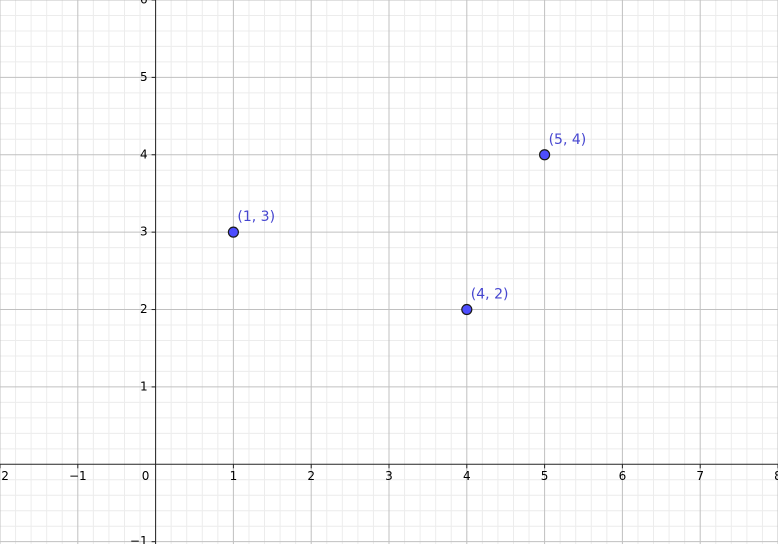  What do you see at coordinates (545, 476) in the screenshot?
I see `x-tick-label: 5` at bounding box center [545, 476].